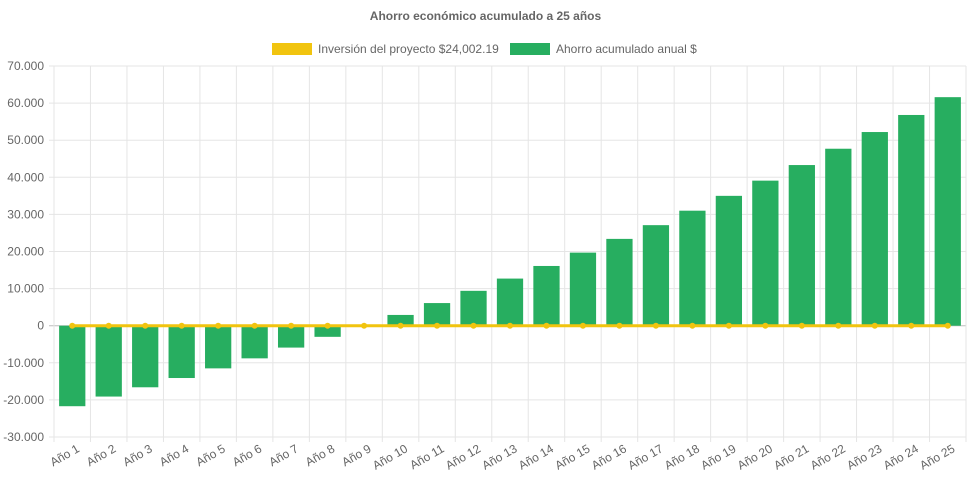  I want to click on y-tick-label: 70.000, so click(25, 66).